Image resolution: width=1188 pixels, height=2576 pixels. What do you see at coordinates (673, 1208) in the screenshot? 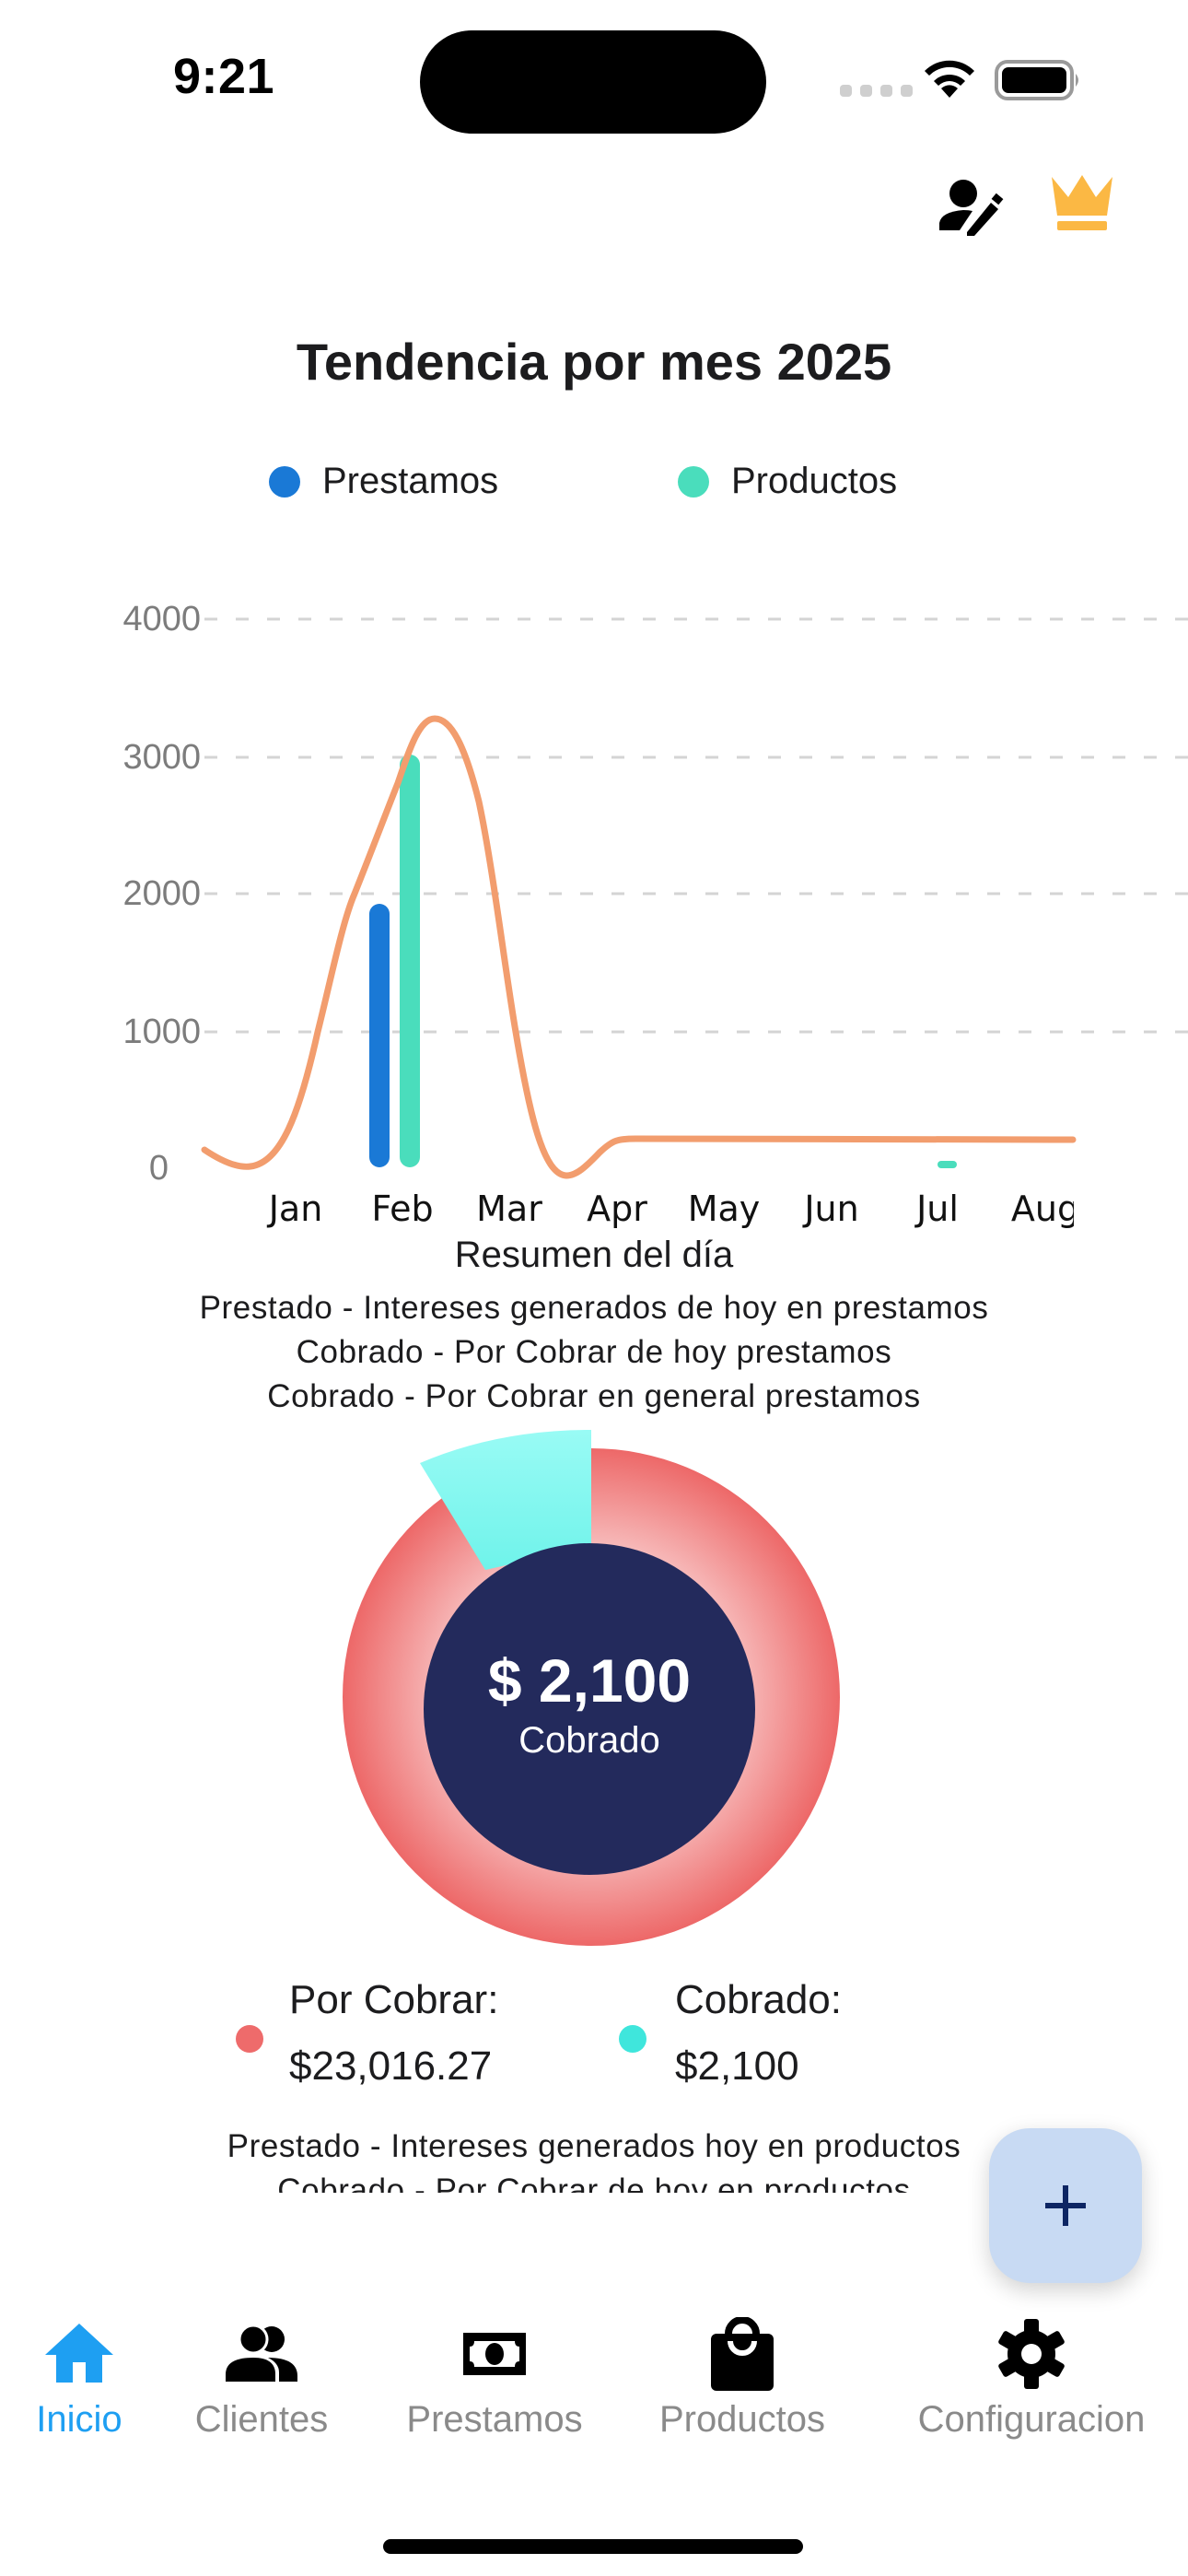
I see `x-axis-labels: Jan Feb Mar Apr May Jun Jul Aug` at bounding box center [673, 1208].